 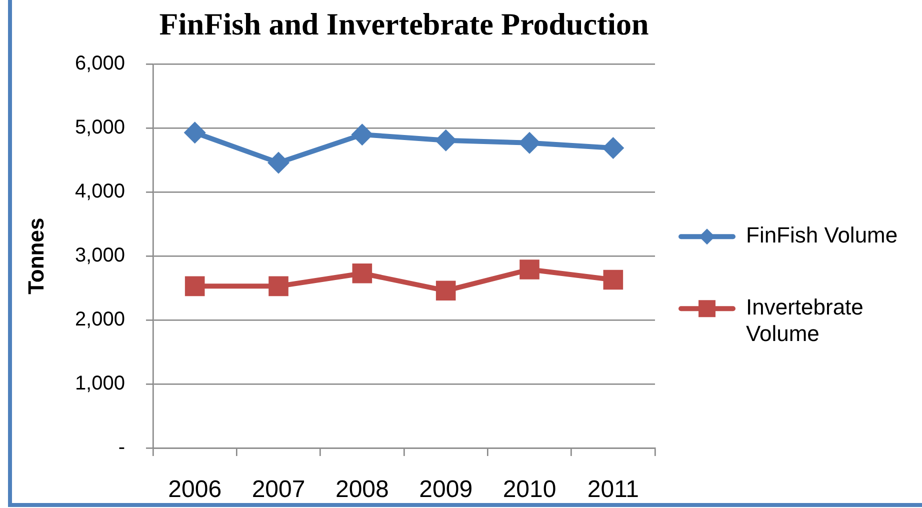 What do you see at coordinates (529, 490) in the screenshot?
I see `x-tick-label: 2010` at bounding box center [529, 490].